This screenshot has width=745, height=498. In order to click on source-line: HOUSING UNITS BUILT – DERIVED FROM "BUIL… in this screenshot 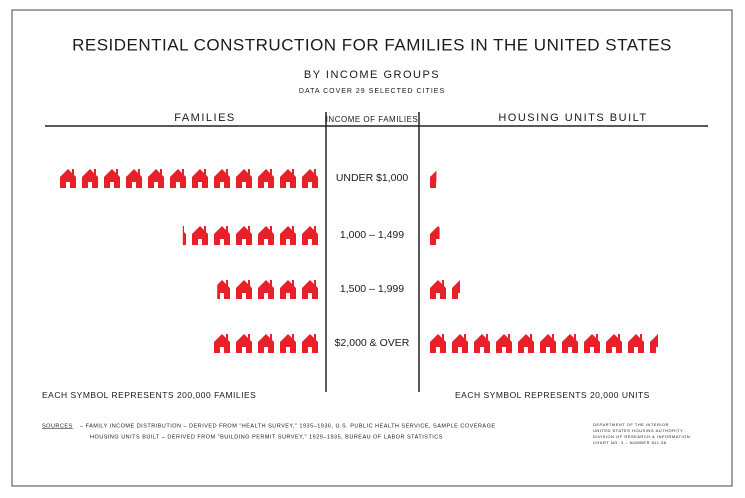, I will do `click(266, 437)`.